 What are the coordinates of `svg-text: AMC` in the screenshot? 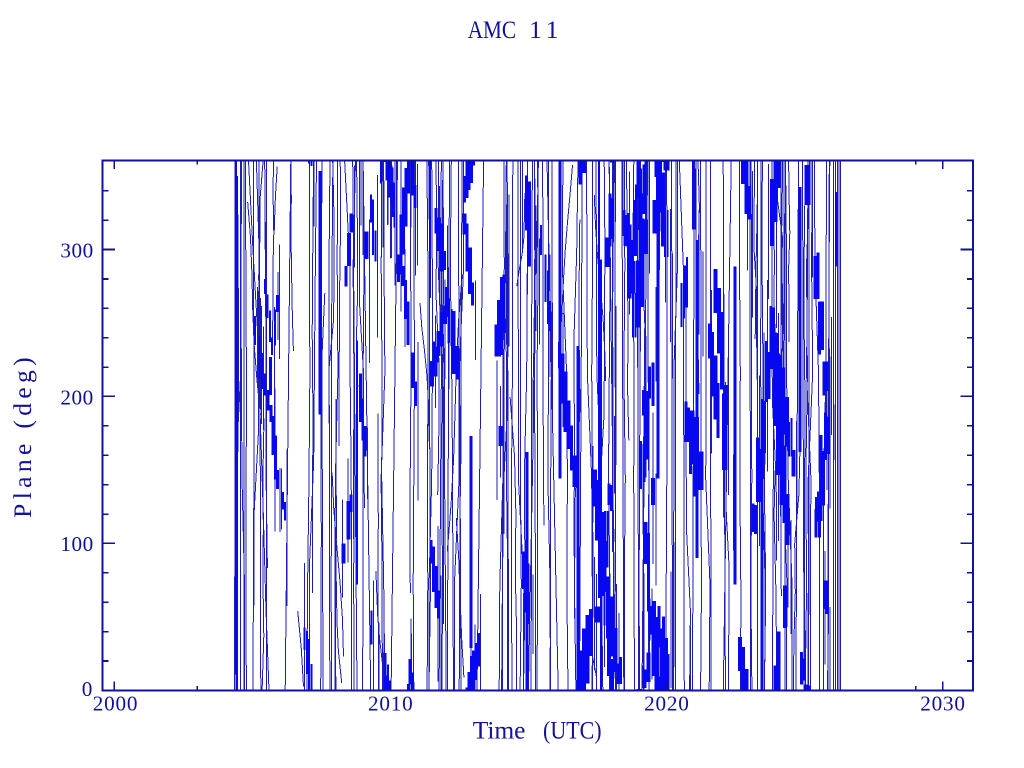 It's located at (492, 29).